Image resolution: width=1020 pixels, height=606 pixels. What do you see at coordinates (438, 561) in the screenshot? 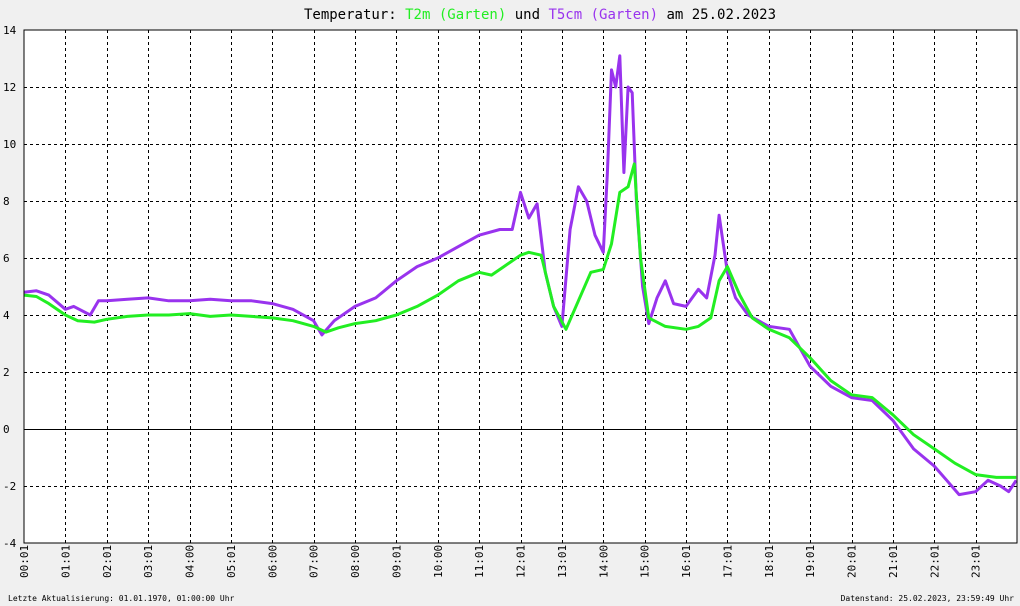
I see `x-tick-label: 10:00` at bounding box center [438, 561].